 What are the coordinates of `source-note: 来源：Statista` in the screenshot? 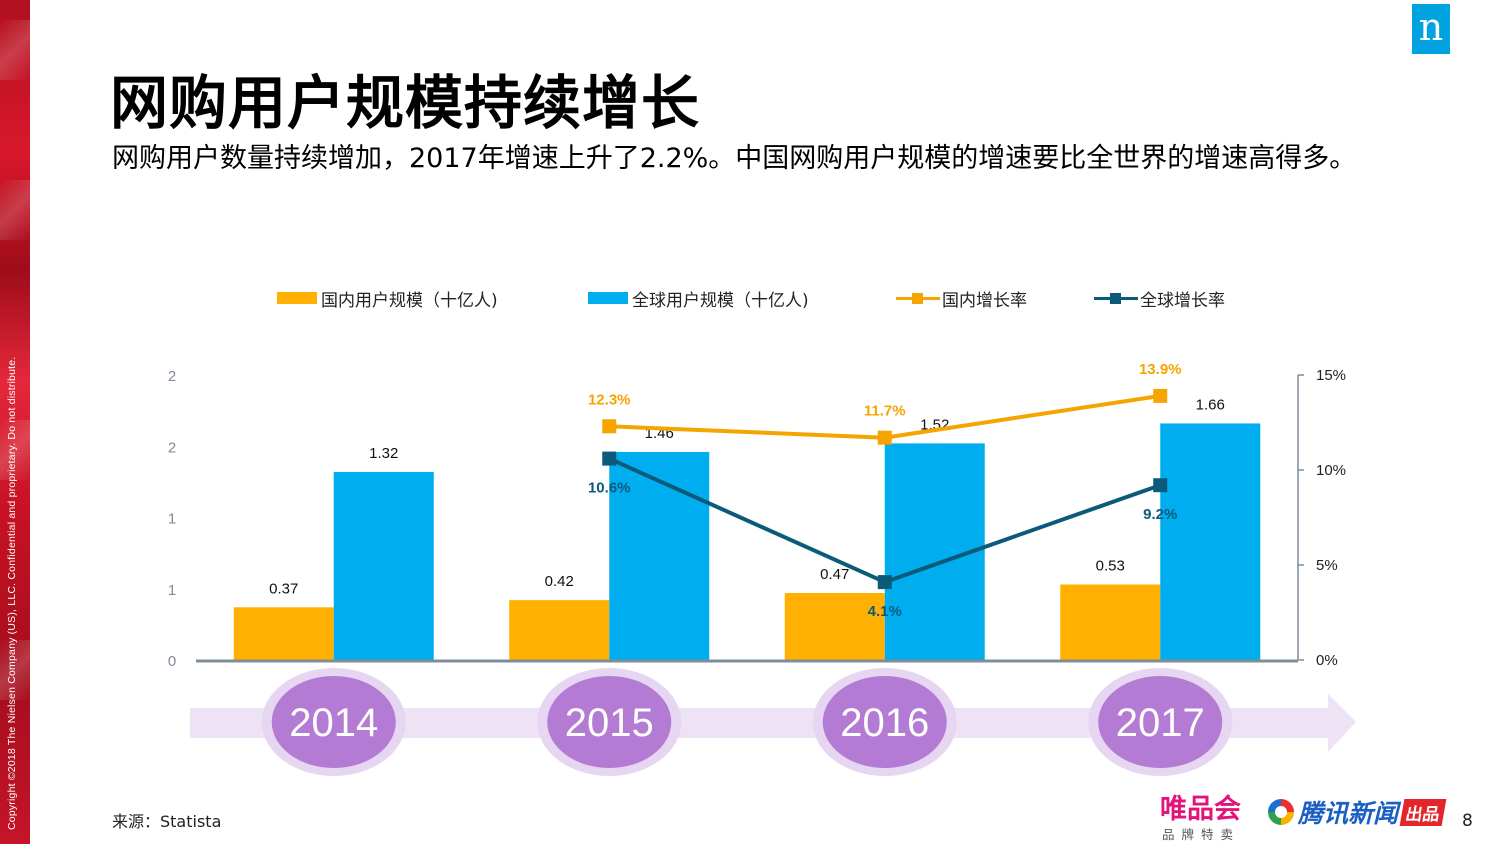 It's located at (167, 821).